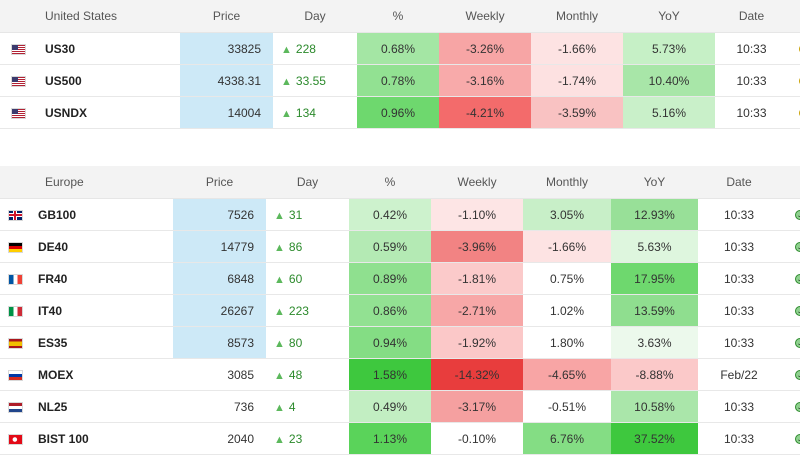 The width and height of the screenshot is (800, 456). What do you see at coordinates (102, 406) in the screenshot?
I see `symbol-link: NL25` at bounding box center [102, 406].